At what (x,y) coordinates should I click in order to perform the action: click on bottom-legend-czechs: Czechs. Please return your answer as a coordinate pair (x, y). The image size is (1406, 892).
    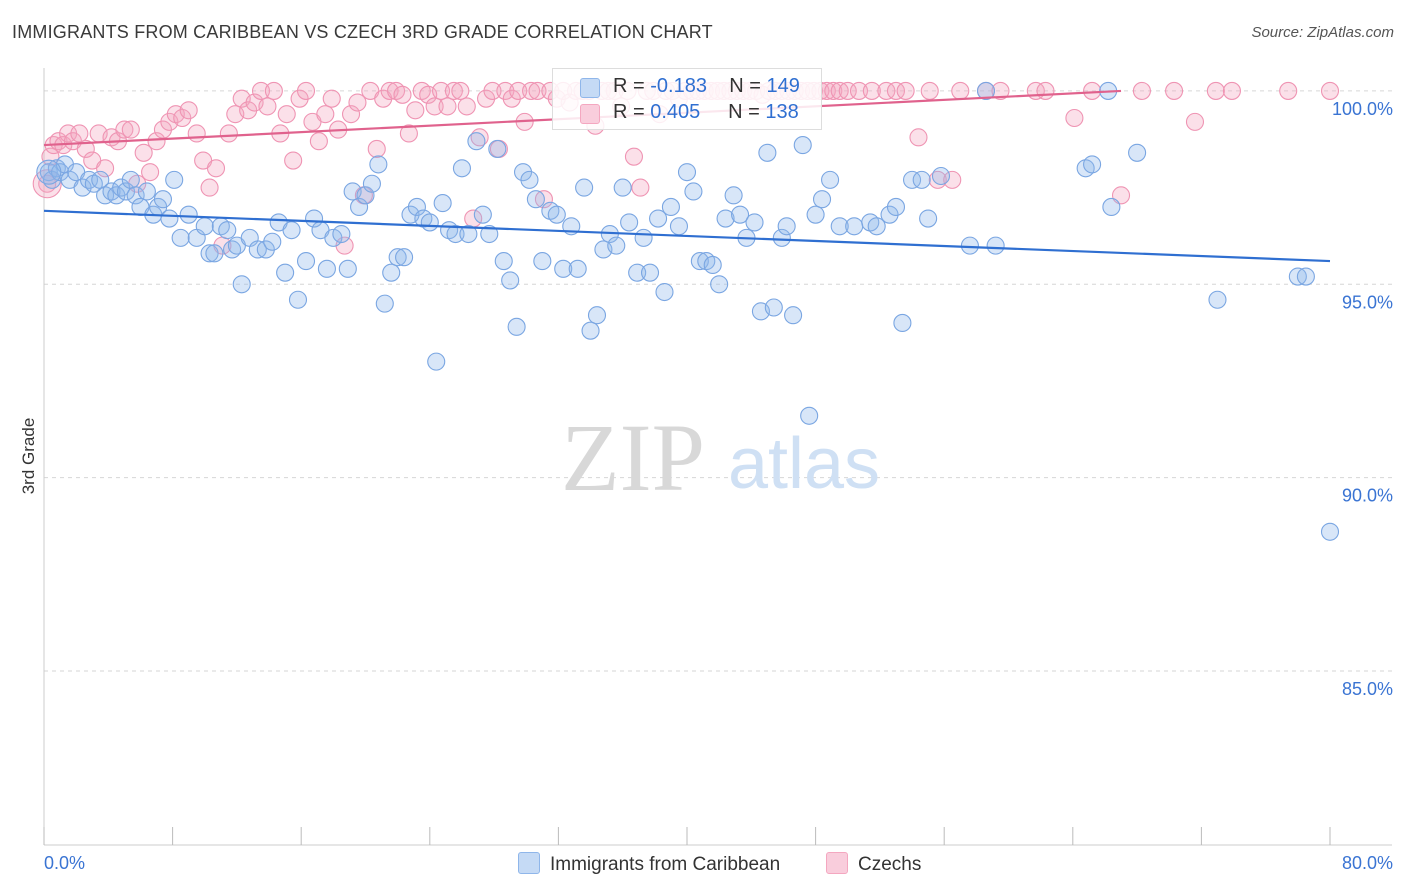
    Looking at the image, I should click on (873, 864).